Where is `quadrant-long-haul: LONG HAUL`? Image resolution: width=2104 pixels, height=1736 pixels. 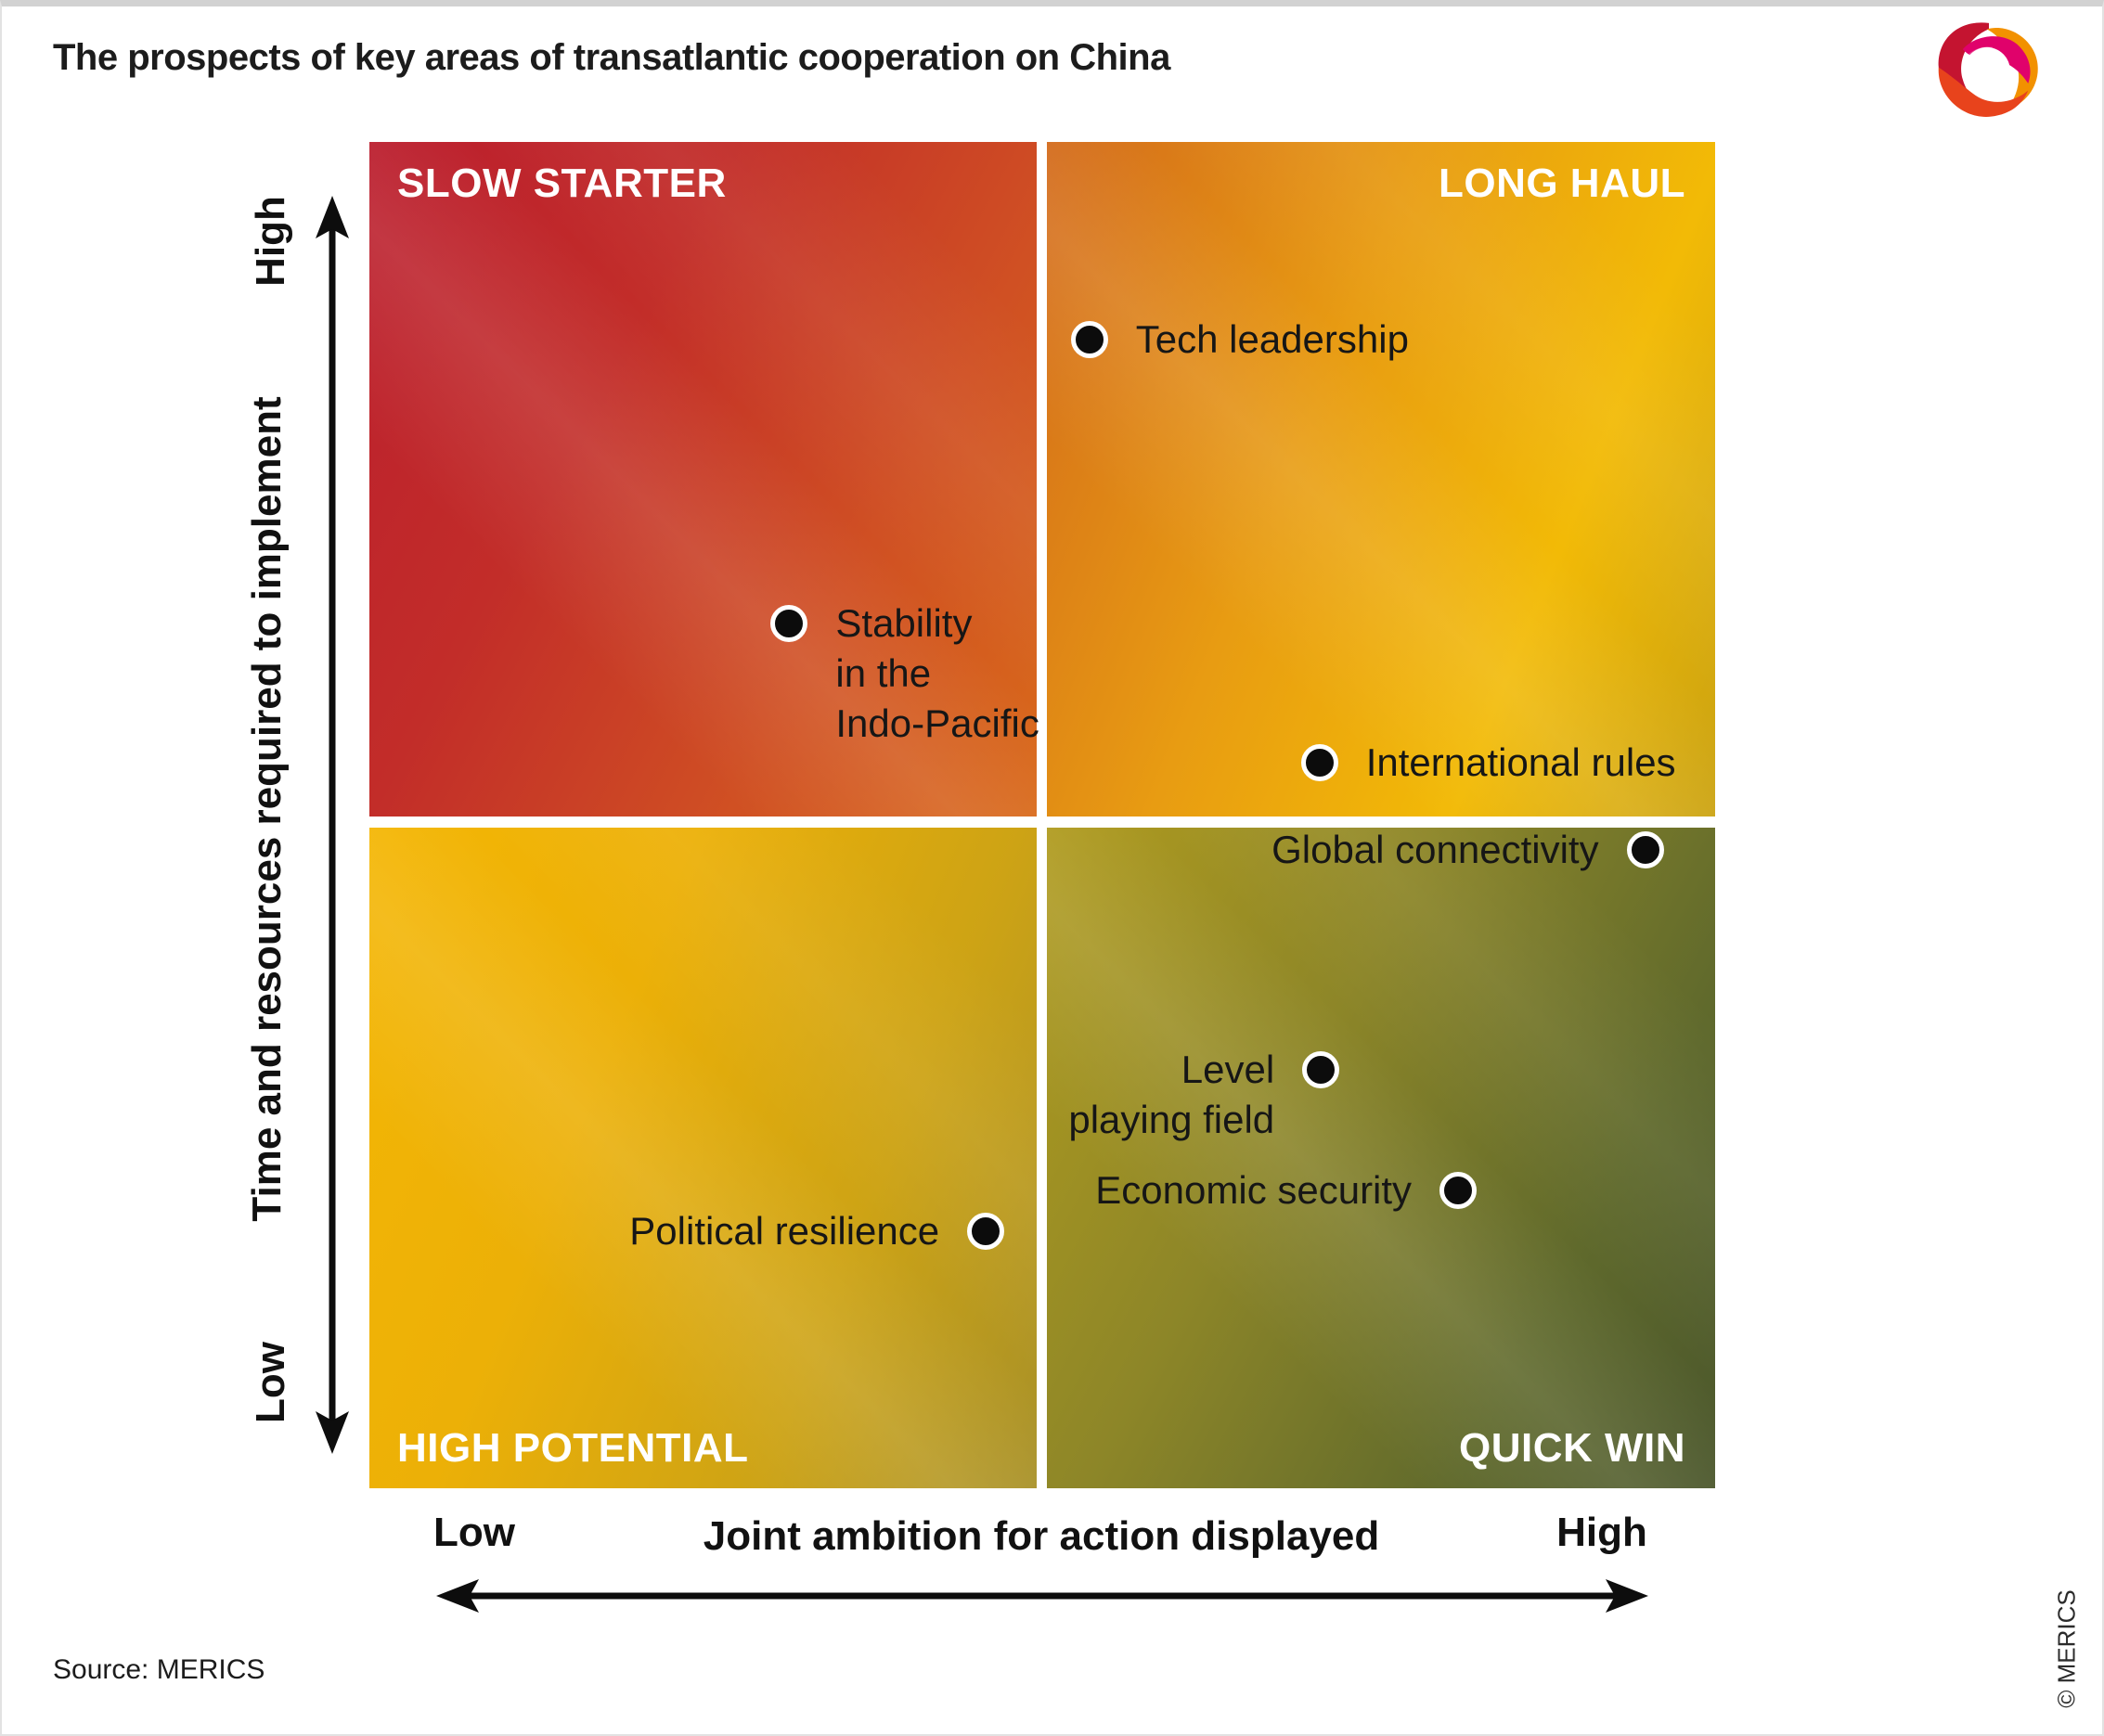
quadrant-long-haul: LONG HAUL is located at coordinates (1381, 480).